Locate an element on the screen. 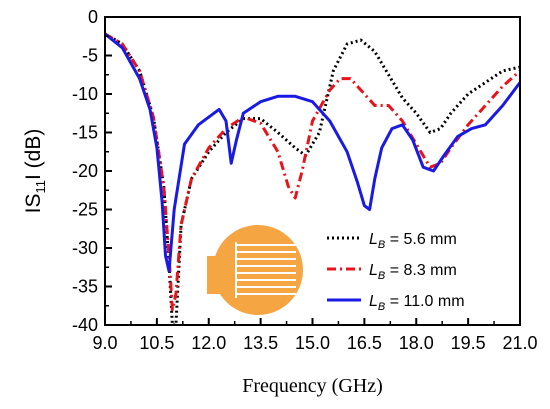 The image size is (550, 409). x-tick-label: 15.0 is located at coordinates (312, 343).